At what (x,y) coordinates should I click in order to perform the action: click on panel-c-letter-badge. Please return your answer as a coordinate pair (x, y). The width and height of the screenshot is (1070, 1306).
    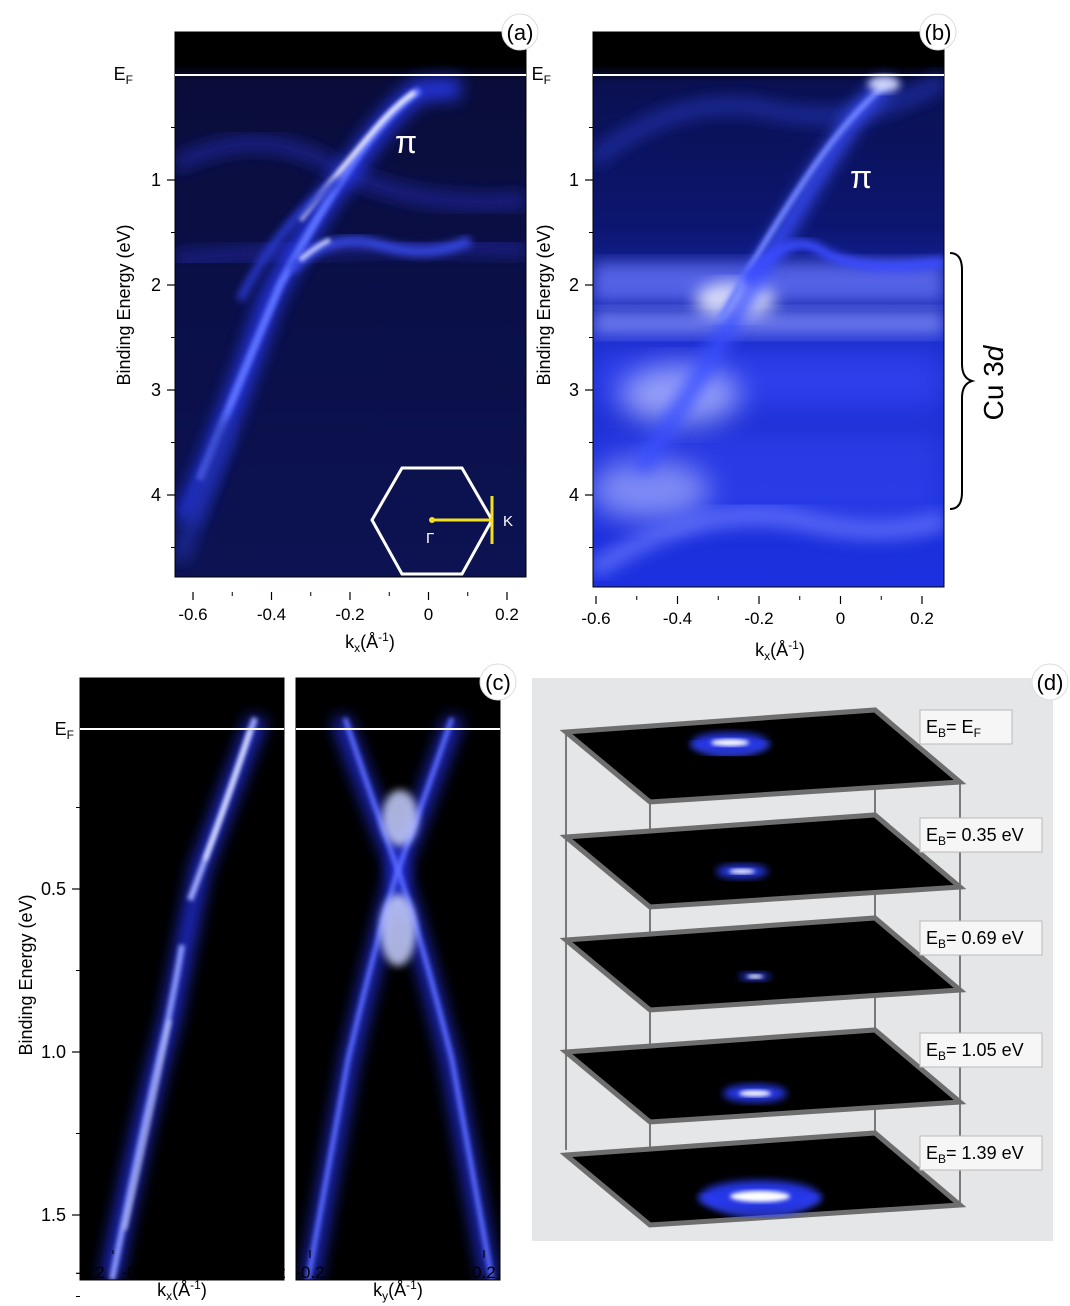
    Looking at the image, I should click on (498, 682).